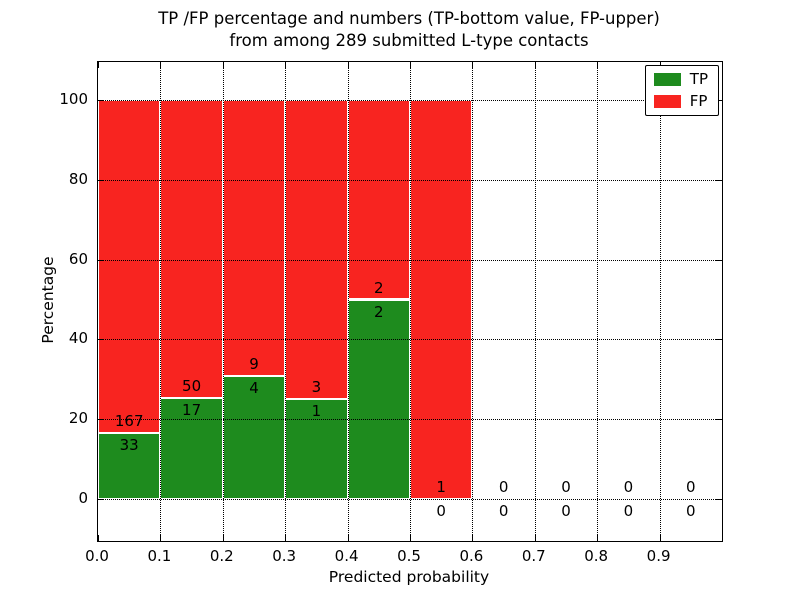 This screenshot has height=600, width=800. Describe the element at coordinates (409, 40) in the screenshot. I see `chart-title-line2: from among 289 submitted L-type contacts` at that location.